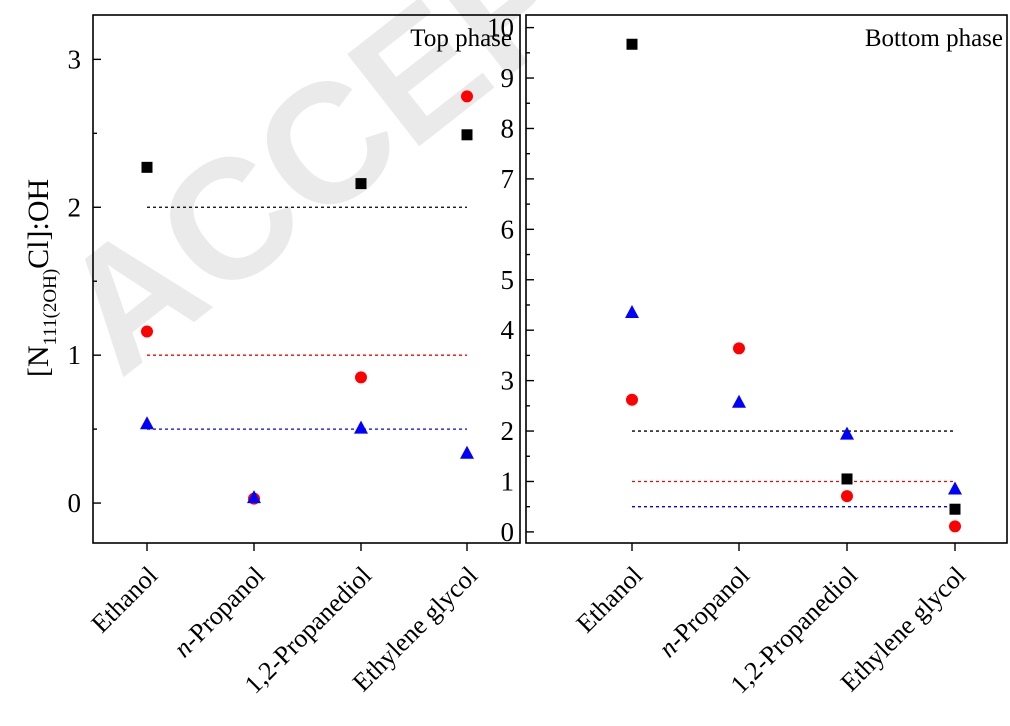 The image size is (1010, 726). What do you see at coordinates (75, 59) in the screenshot?
I see `panel-1-y-tick-label: 3` at bounding box center [75, 59].